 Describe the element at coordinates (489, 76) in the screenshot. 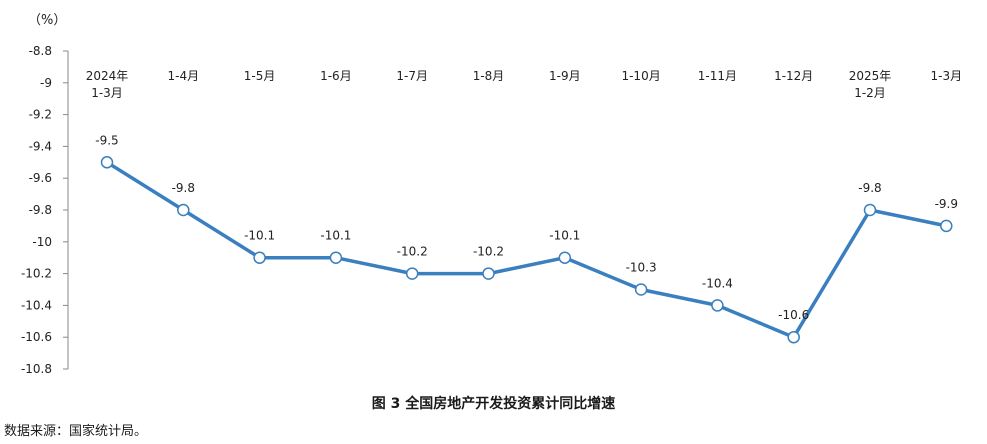

I see `x-category-label: 1-8月` at that location.